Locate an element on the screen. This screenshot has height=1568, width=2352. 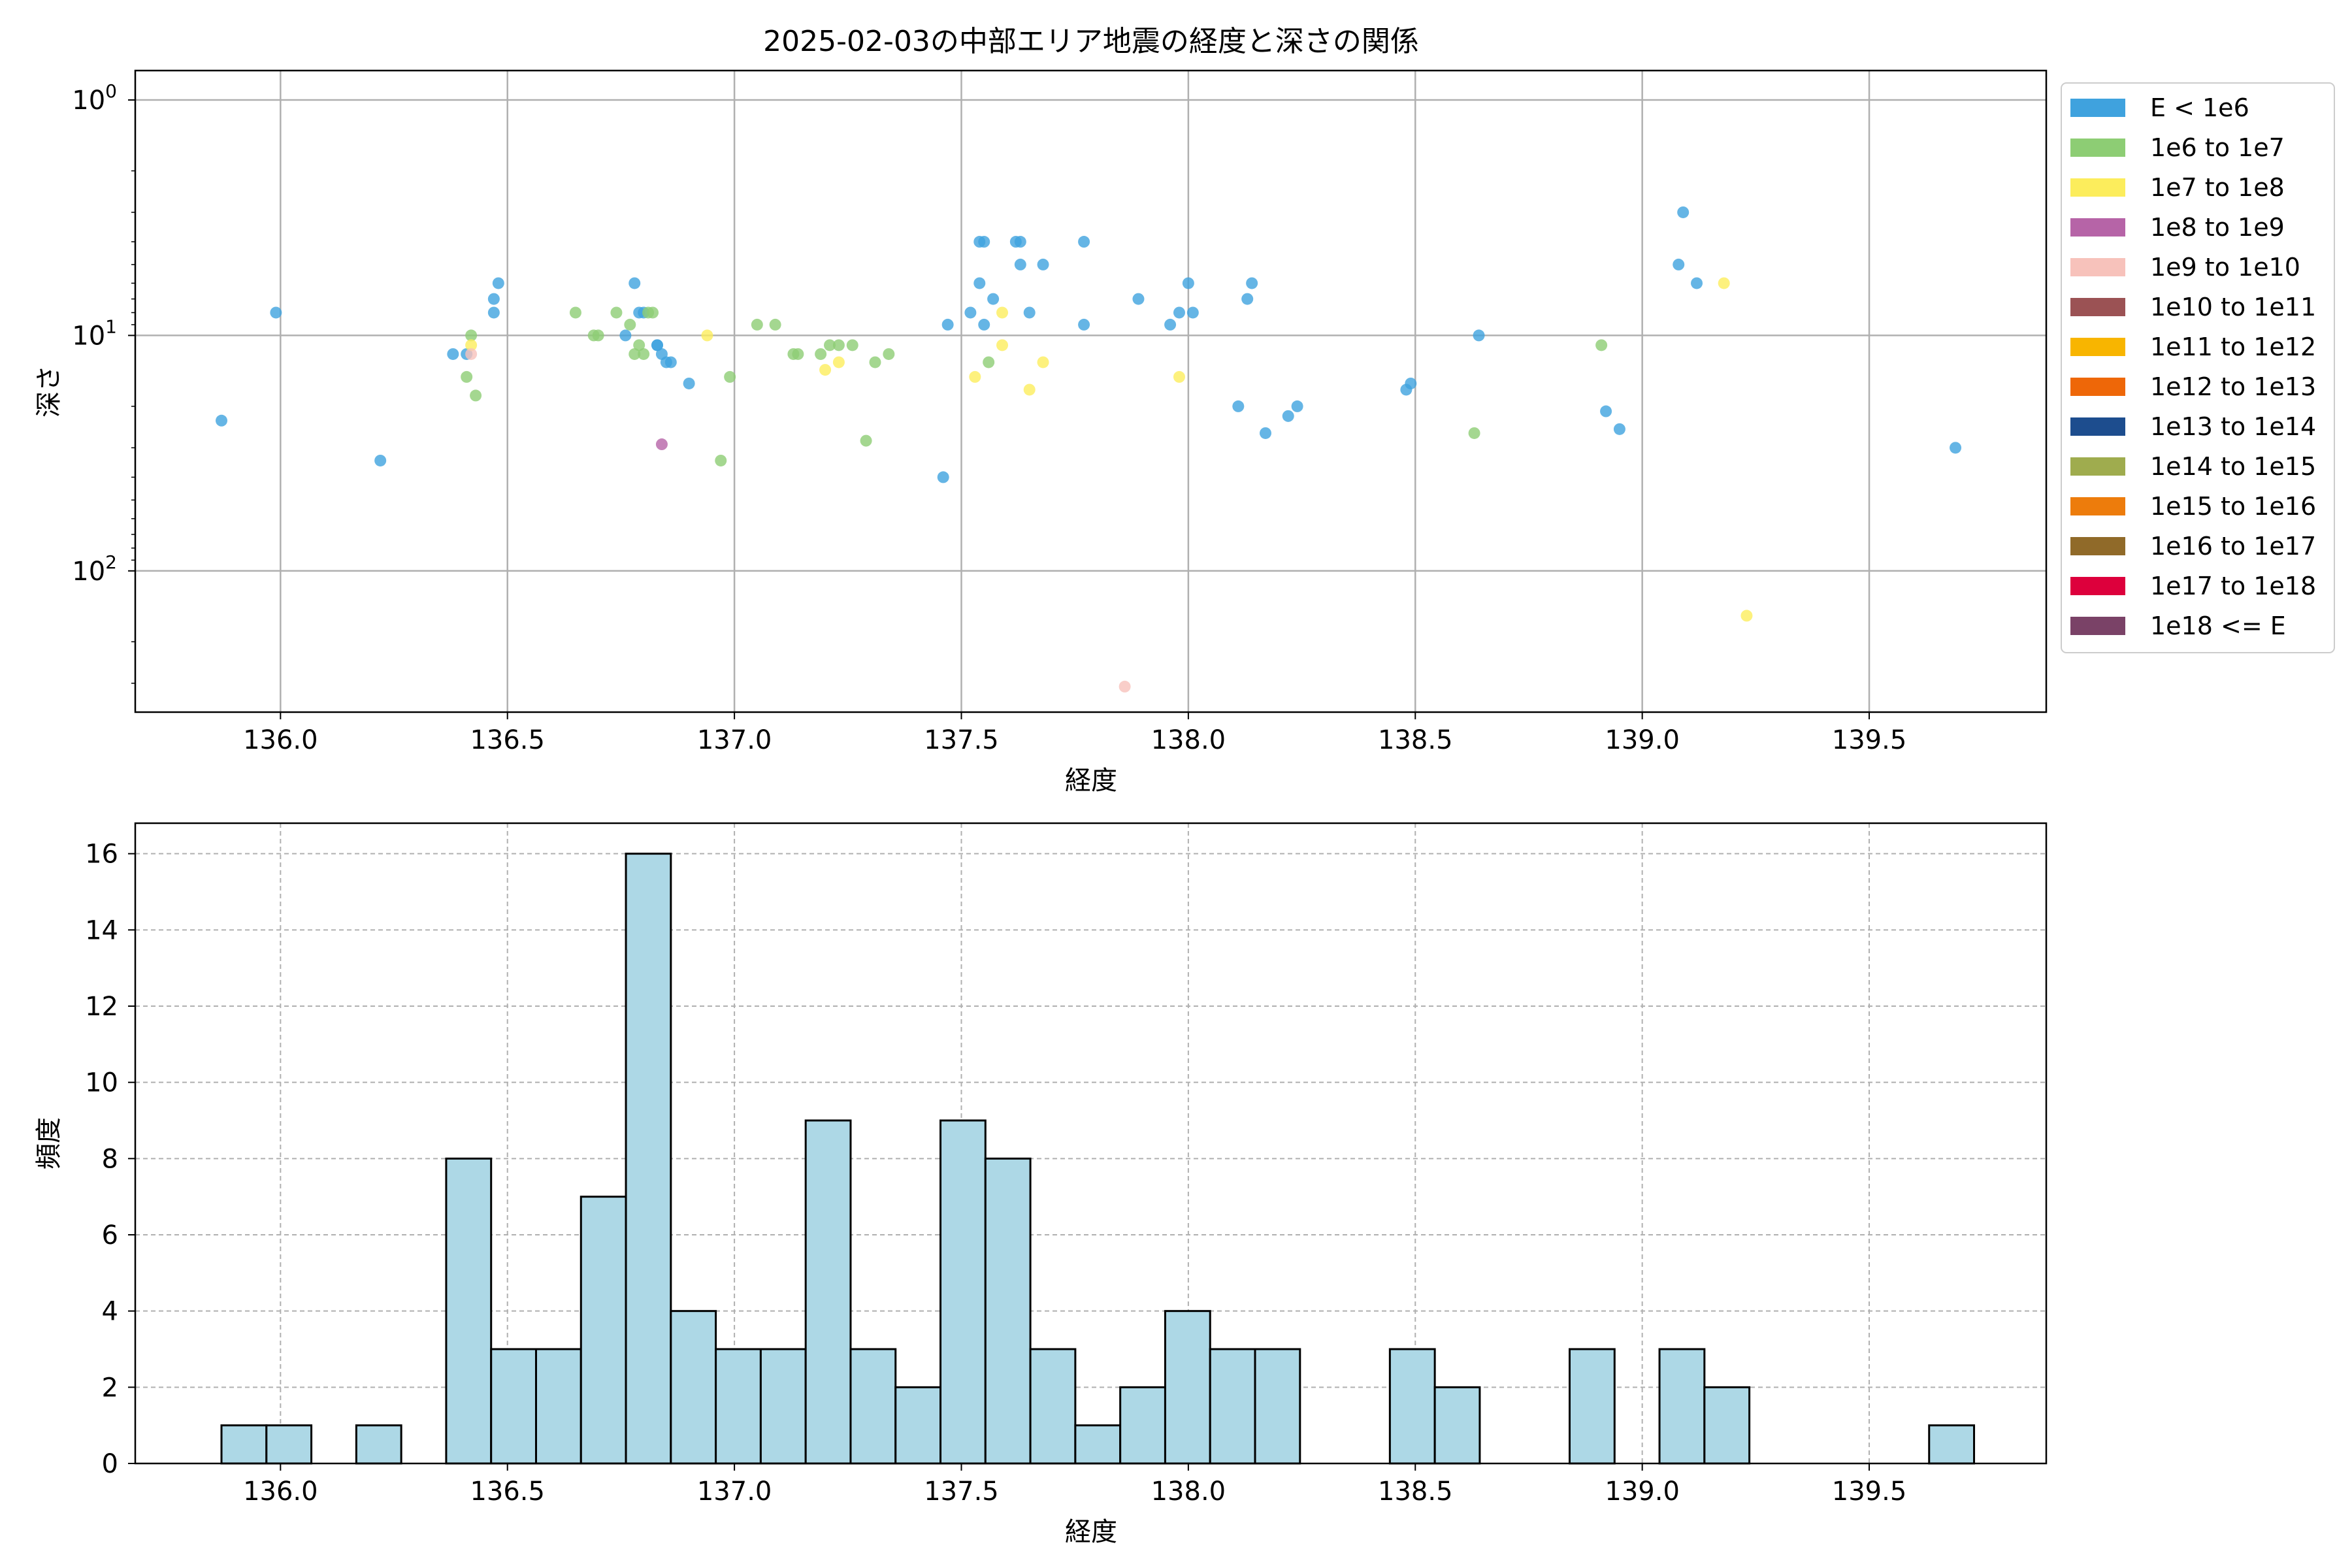
legend-label: 1e7 to 1e8 is located at coordinates (2217, 187).